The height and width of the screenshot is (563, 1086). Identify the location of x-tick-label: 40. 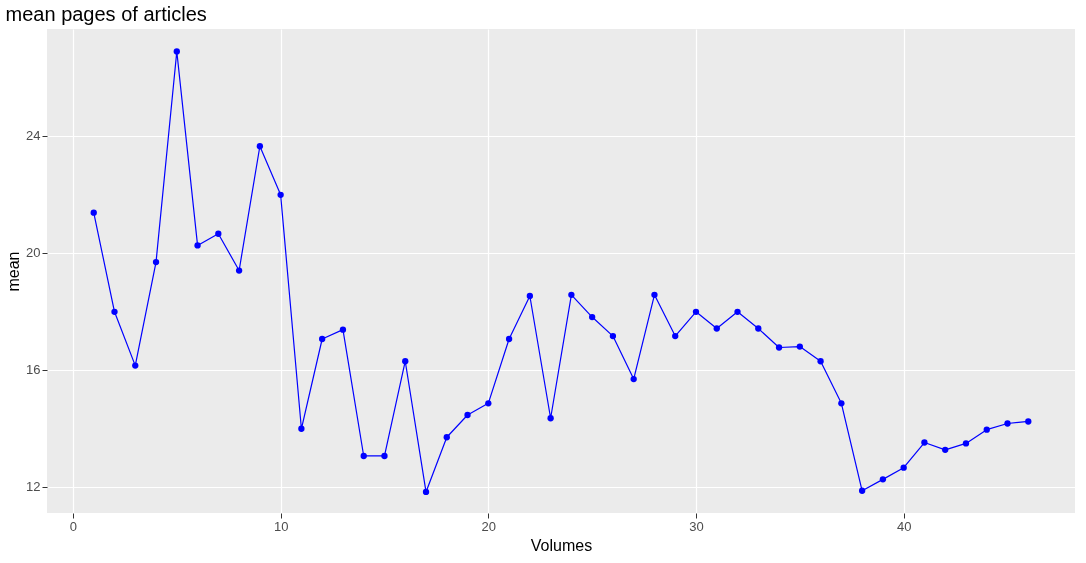
(904, 526).